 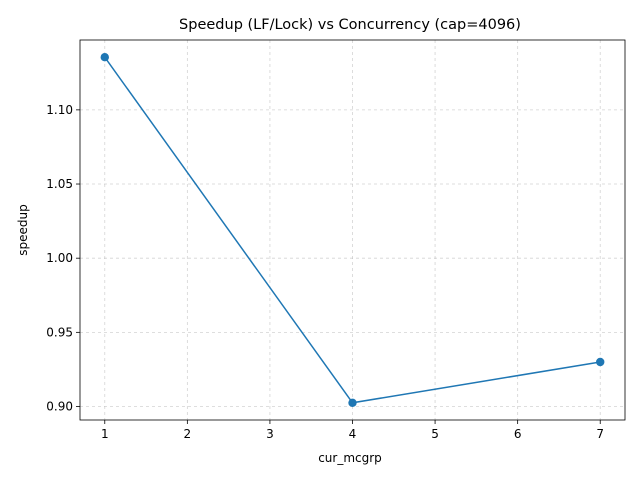 What do you see at coordinates (23, 229) in the screenshot?
I see `y-axis-label: speedup` at bounding box center [23, 229].